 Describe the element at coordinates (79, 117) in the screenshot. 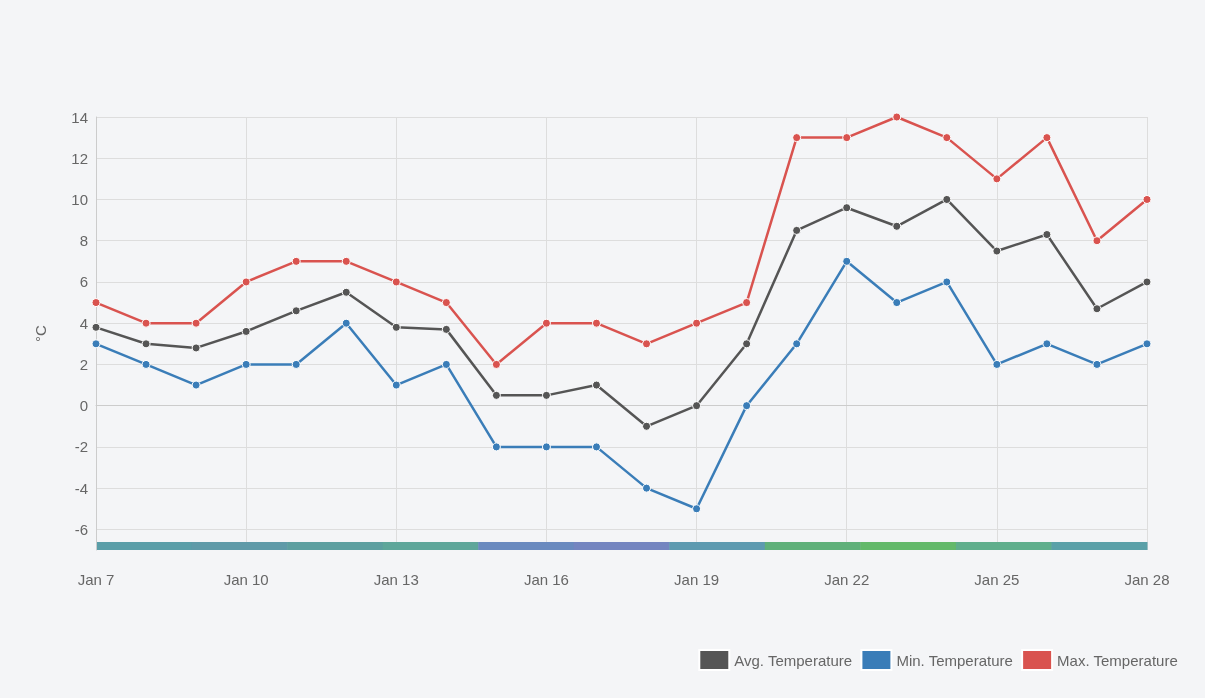

I see `y-tick-label: 14` at that location.